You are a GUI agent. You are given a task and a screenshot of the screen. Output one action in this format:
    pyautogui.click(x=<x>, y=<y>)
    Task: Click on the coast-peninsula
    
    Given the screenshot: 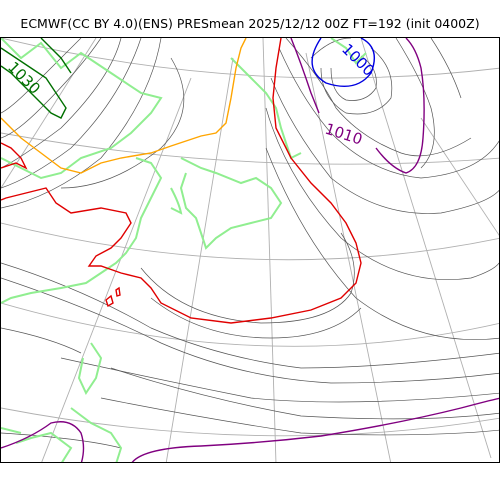 What is the action you would take?
    pyautogui.click(x=82, y=230)
    